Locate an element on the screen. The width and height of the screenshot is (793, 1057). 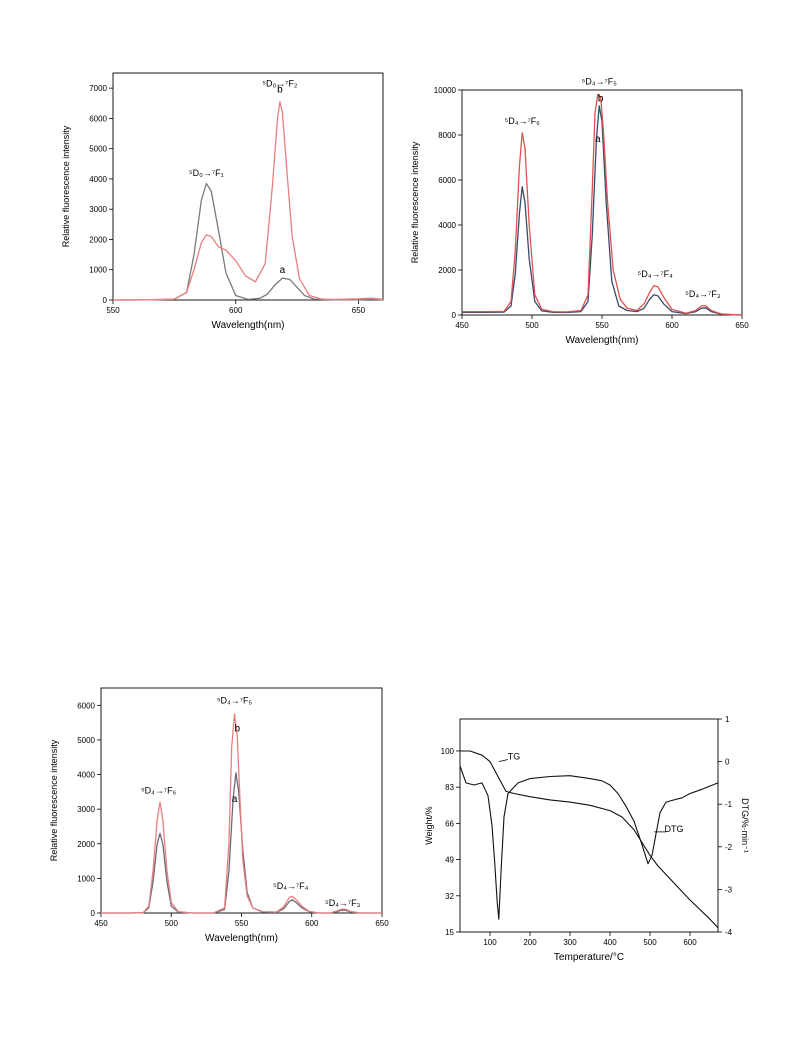
y-tick-label: 66 is located at coordinates (449, 823).